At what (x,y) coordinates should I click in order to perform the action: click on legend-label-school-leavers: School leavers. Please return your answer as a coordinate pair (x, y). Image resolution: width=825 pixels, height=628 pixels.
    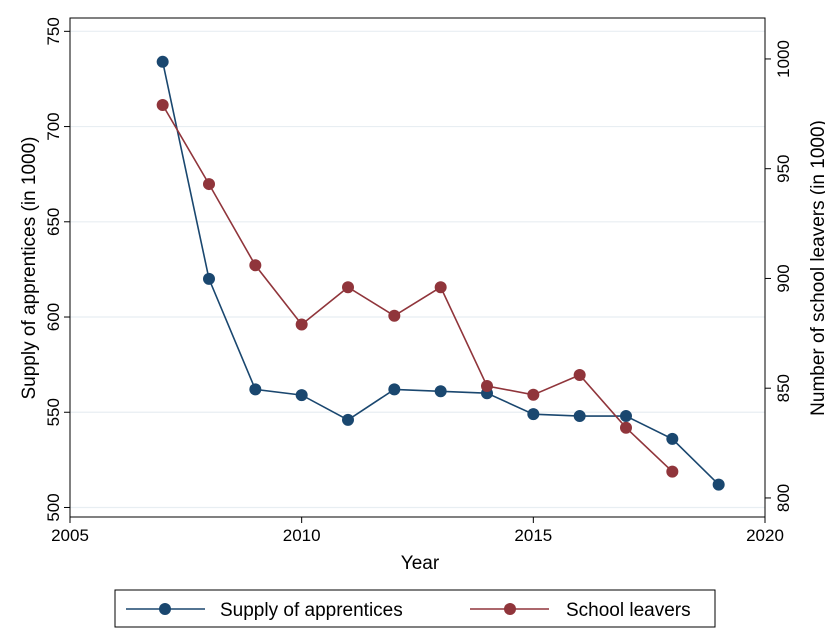
    Looking at the image, I should click on (628, 610).